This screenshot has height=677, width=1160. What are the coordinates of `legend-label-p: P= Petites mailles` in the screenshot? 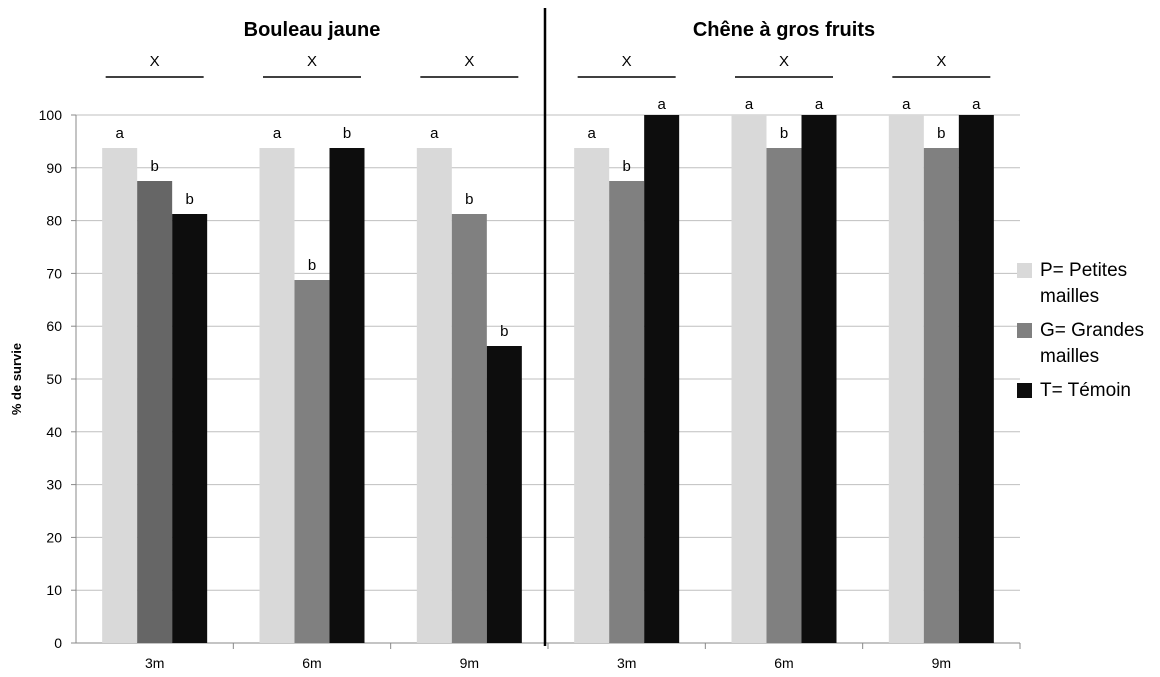 It's located at (1084, 283).